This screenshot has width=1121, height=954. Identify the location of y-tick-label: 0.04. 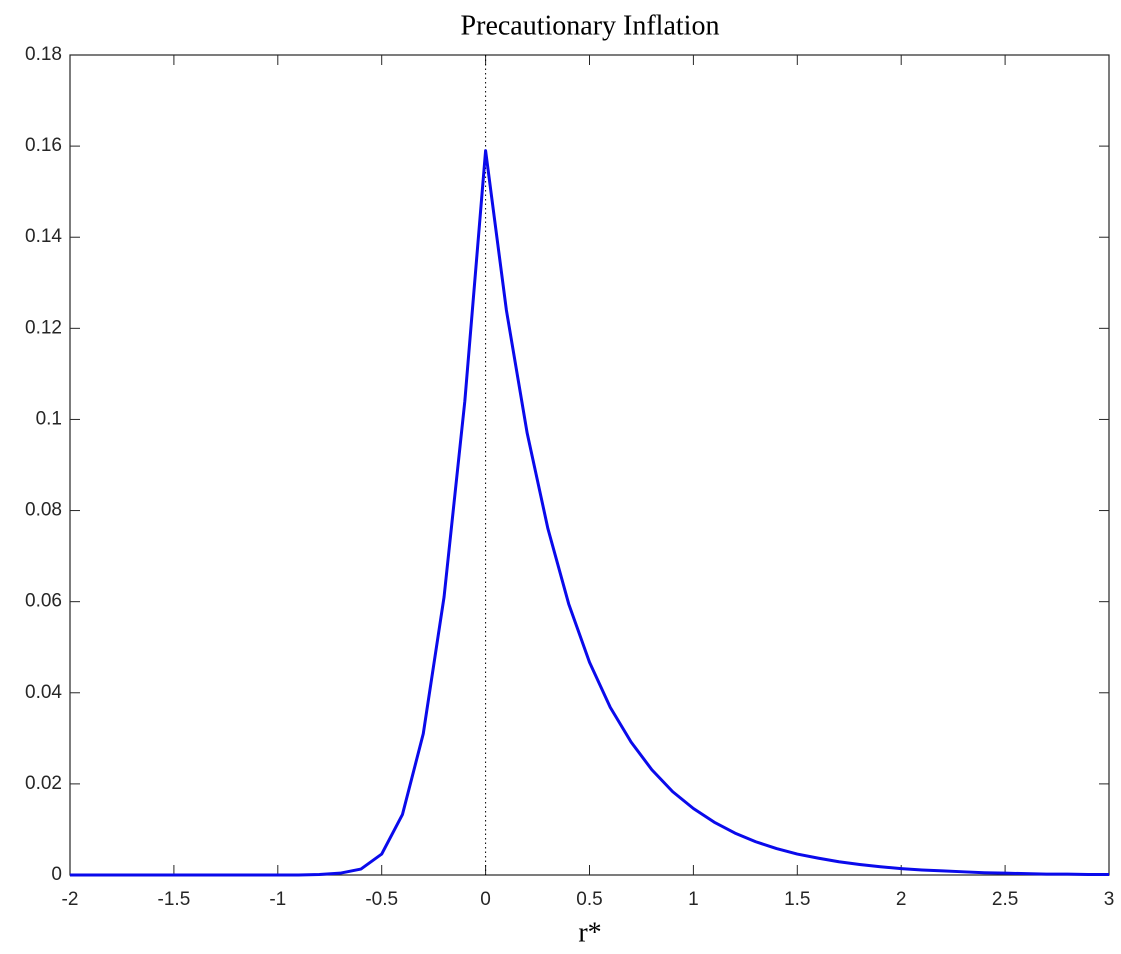
(43, 692).